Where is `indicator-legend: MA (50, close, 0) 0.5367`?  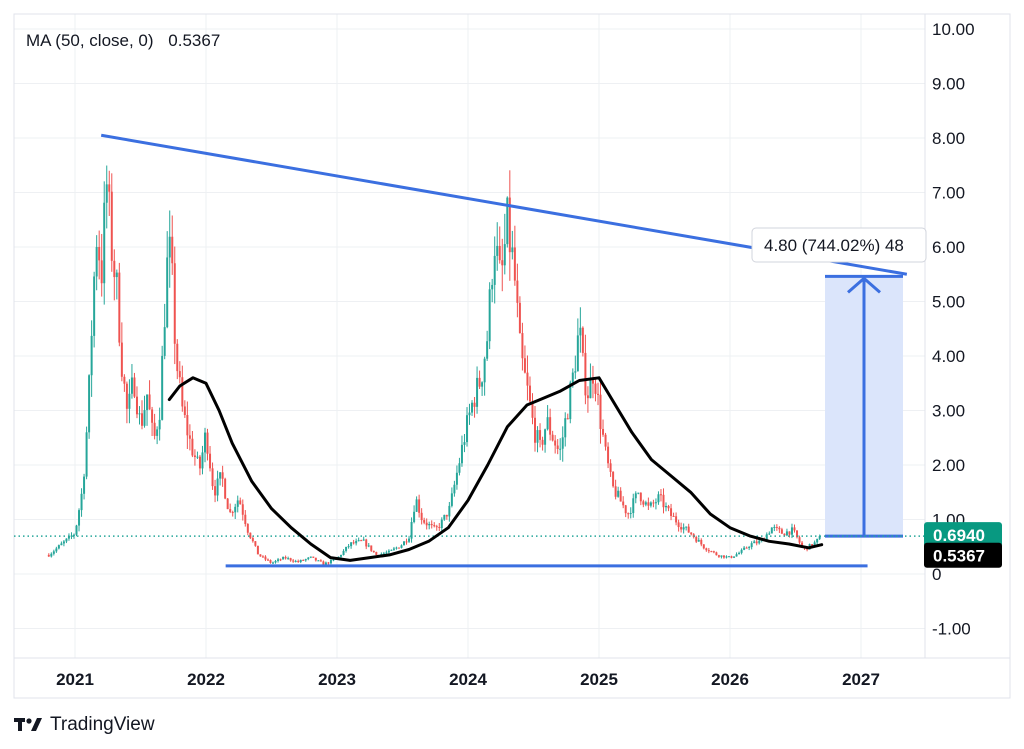
indicator-legend: MA (50, close, 0) 0.5367 is located at coordinates (123, 40).